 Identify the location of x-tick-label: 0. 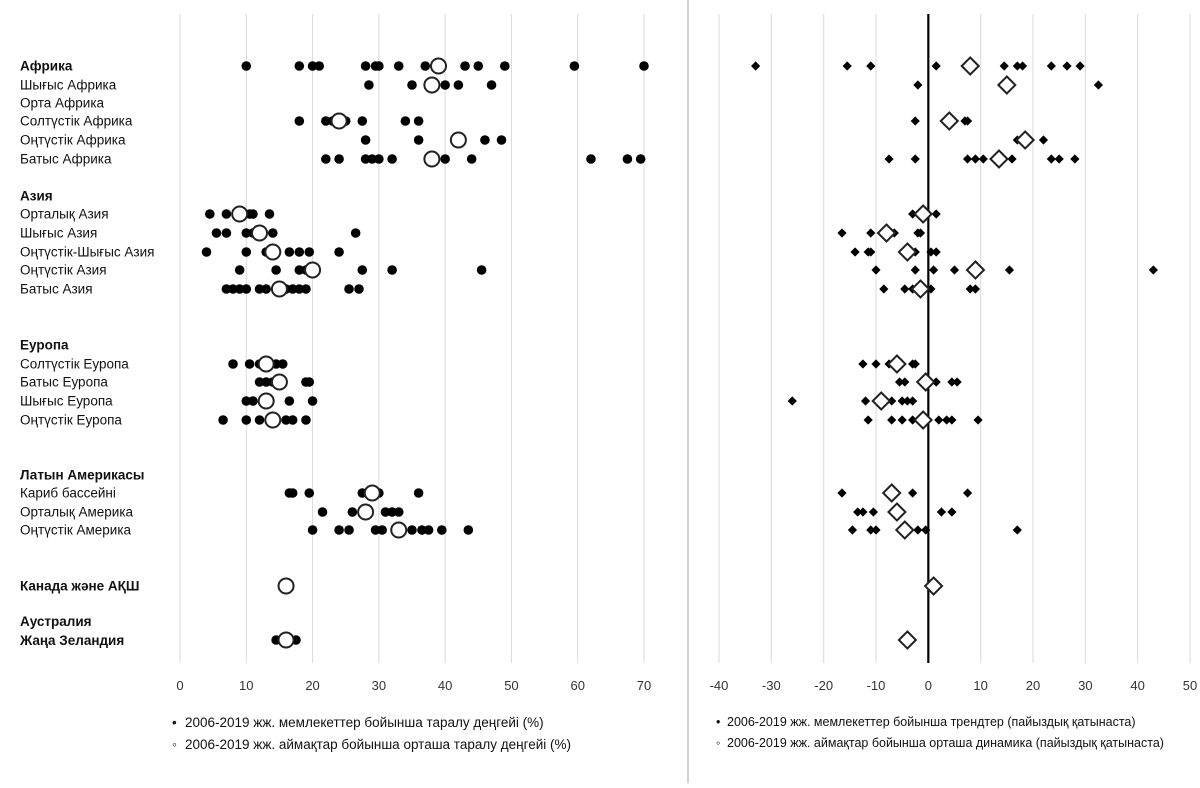
(928, 685).